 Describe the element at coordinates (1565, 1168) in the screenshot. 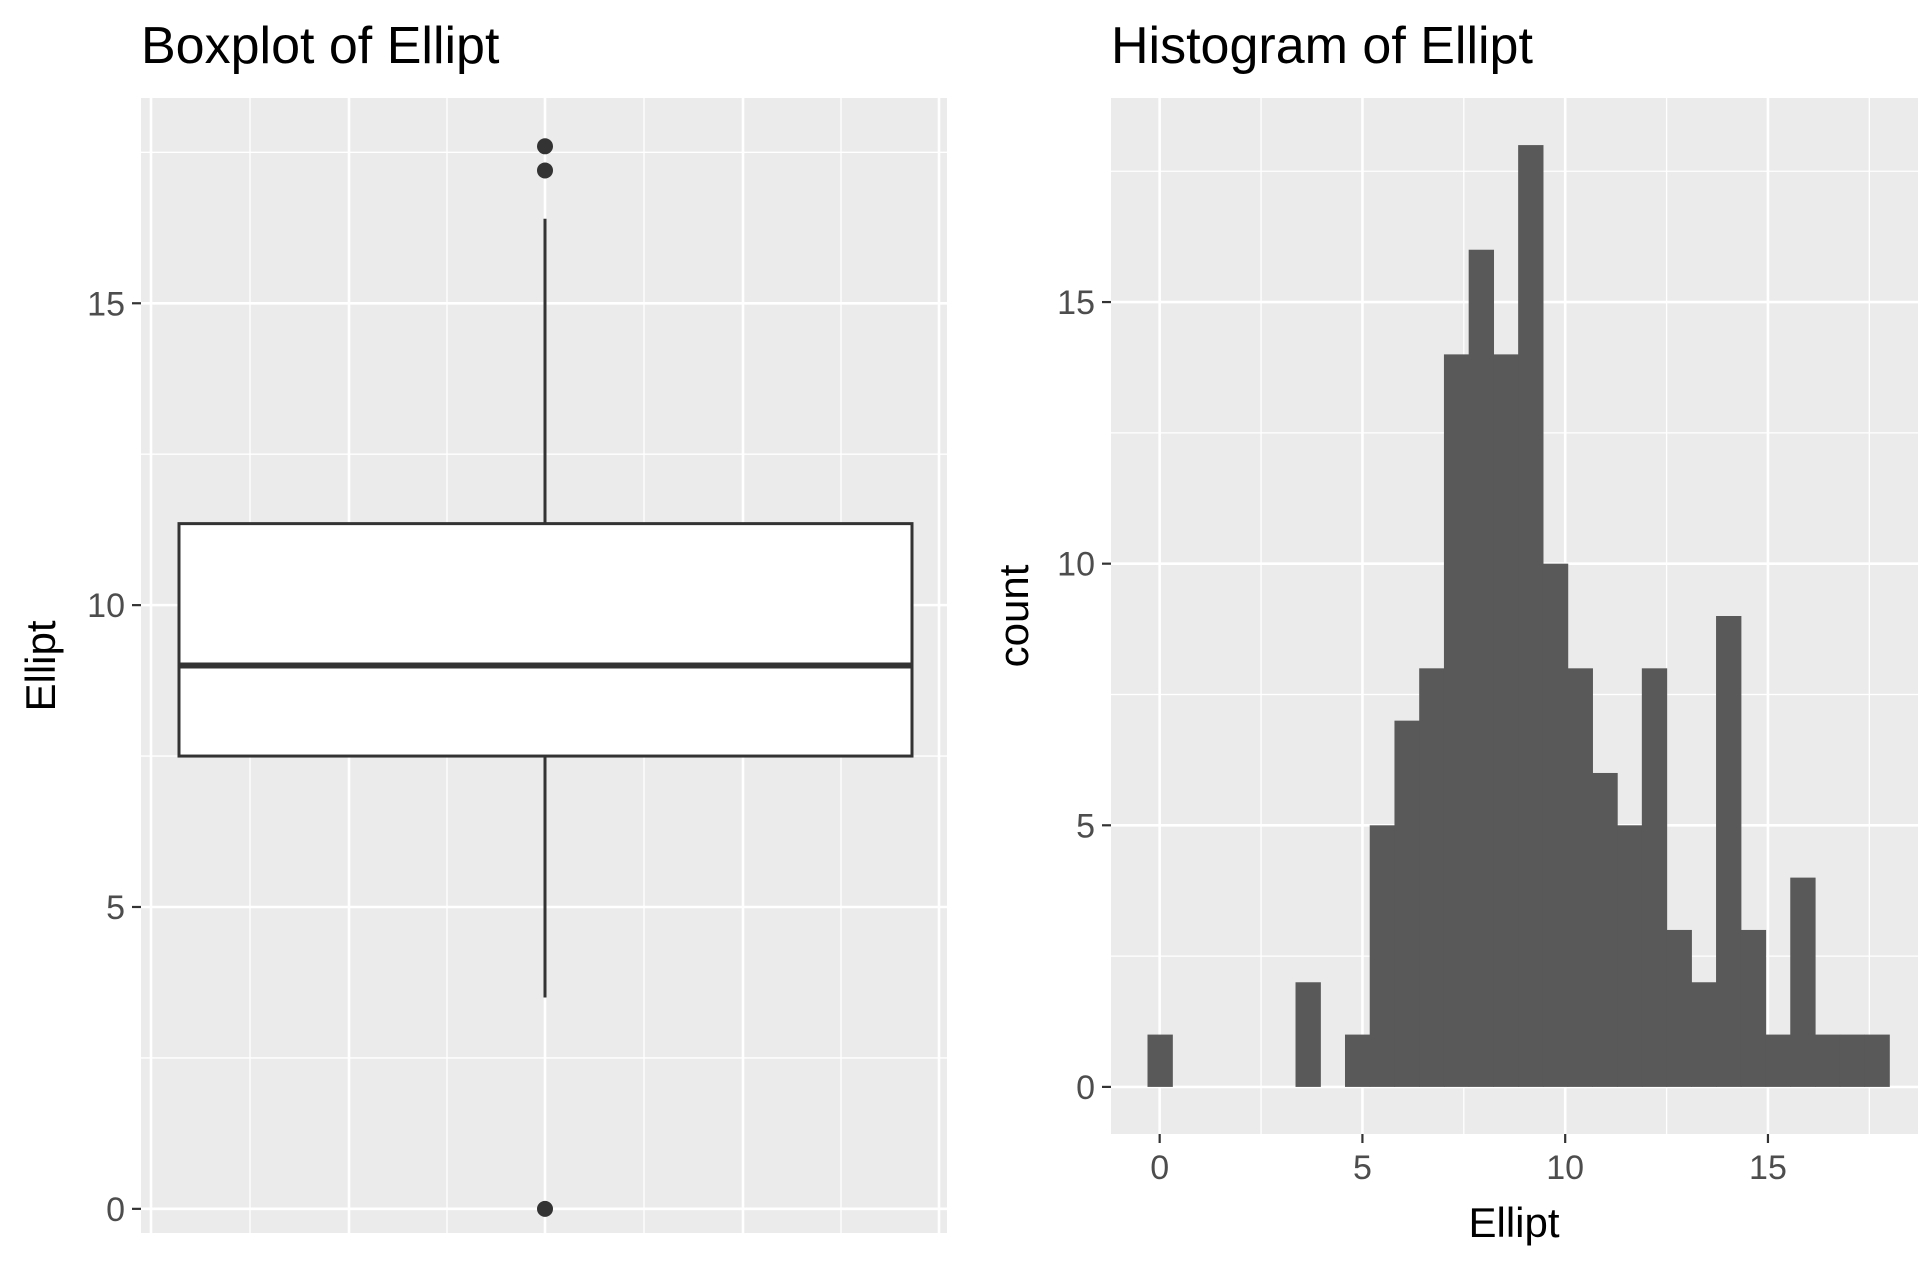

I see `histogram-x-tick-label: 10` at that location.